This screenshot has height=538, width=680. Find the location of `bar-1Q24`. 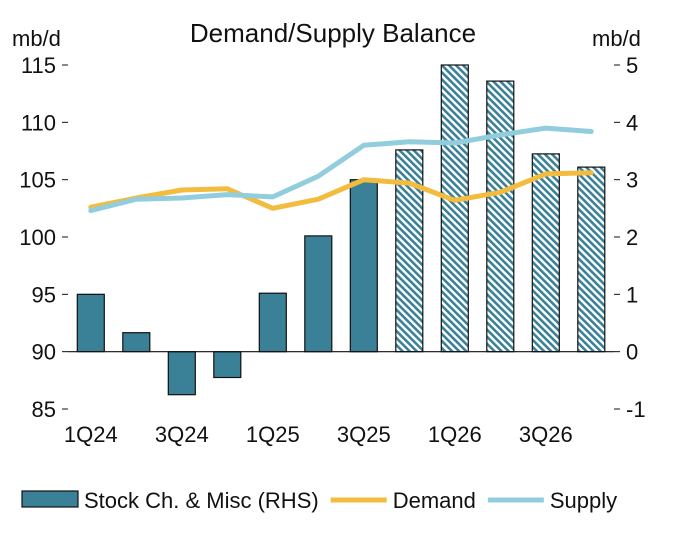

bar-1Q24 is located at coordinates (90, 323).